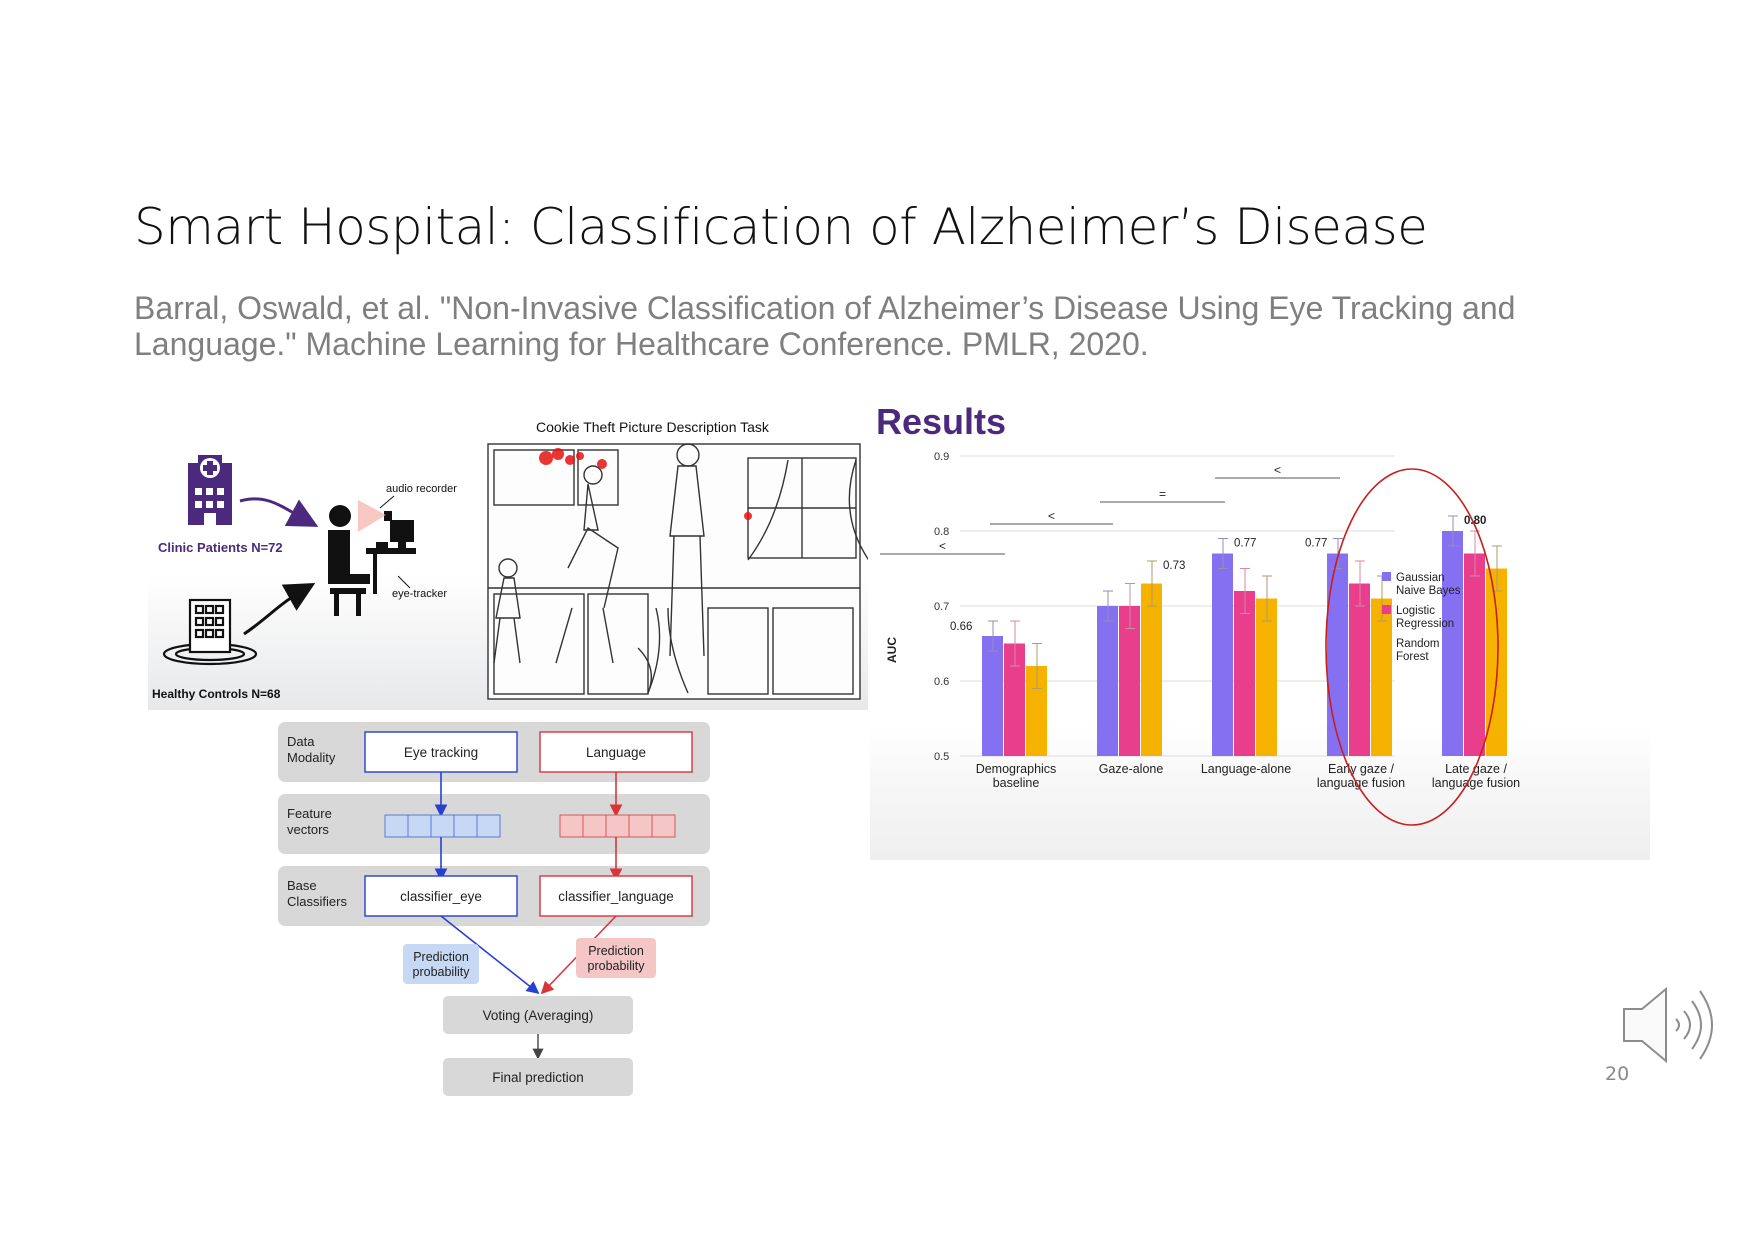 This screenshot has height=1241, width=1755. I want to click on person-at-computer-icon, so click(372, 560).